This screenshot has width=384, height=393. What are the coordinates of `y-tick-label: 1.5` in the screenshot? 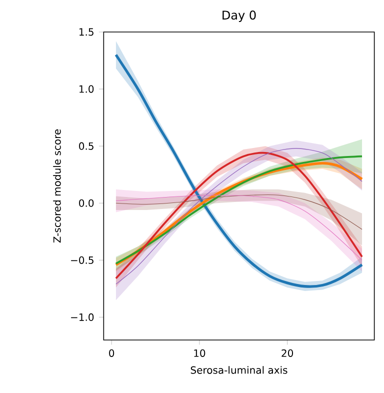 It's located at (87, 32).